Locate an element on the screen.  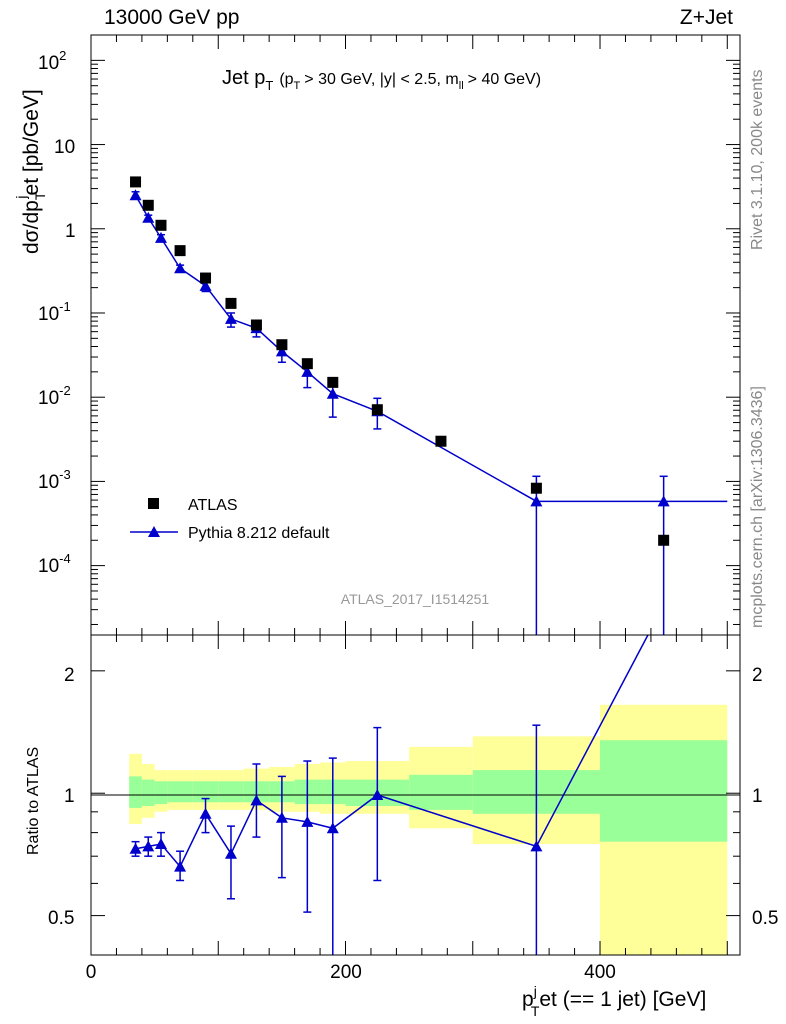
ytick-1e-3: 10⁻³ is located at coordinates (54, 480).